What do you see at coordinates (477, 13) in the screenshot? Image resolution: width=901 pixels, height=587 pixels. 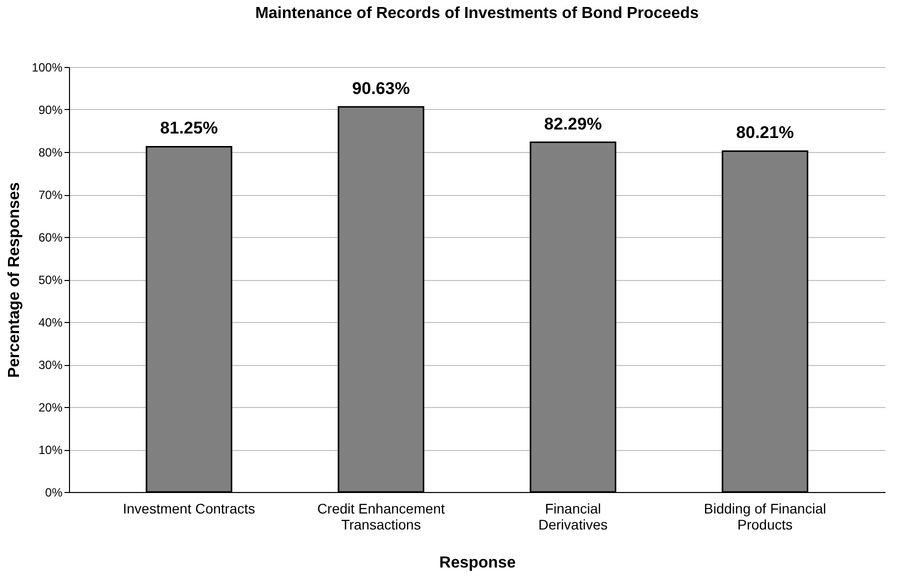 I see `chart-title: Maintenance of Records of Investments of Bond Proceeds` at bounding box center [477, 13].